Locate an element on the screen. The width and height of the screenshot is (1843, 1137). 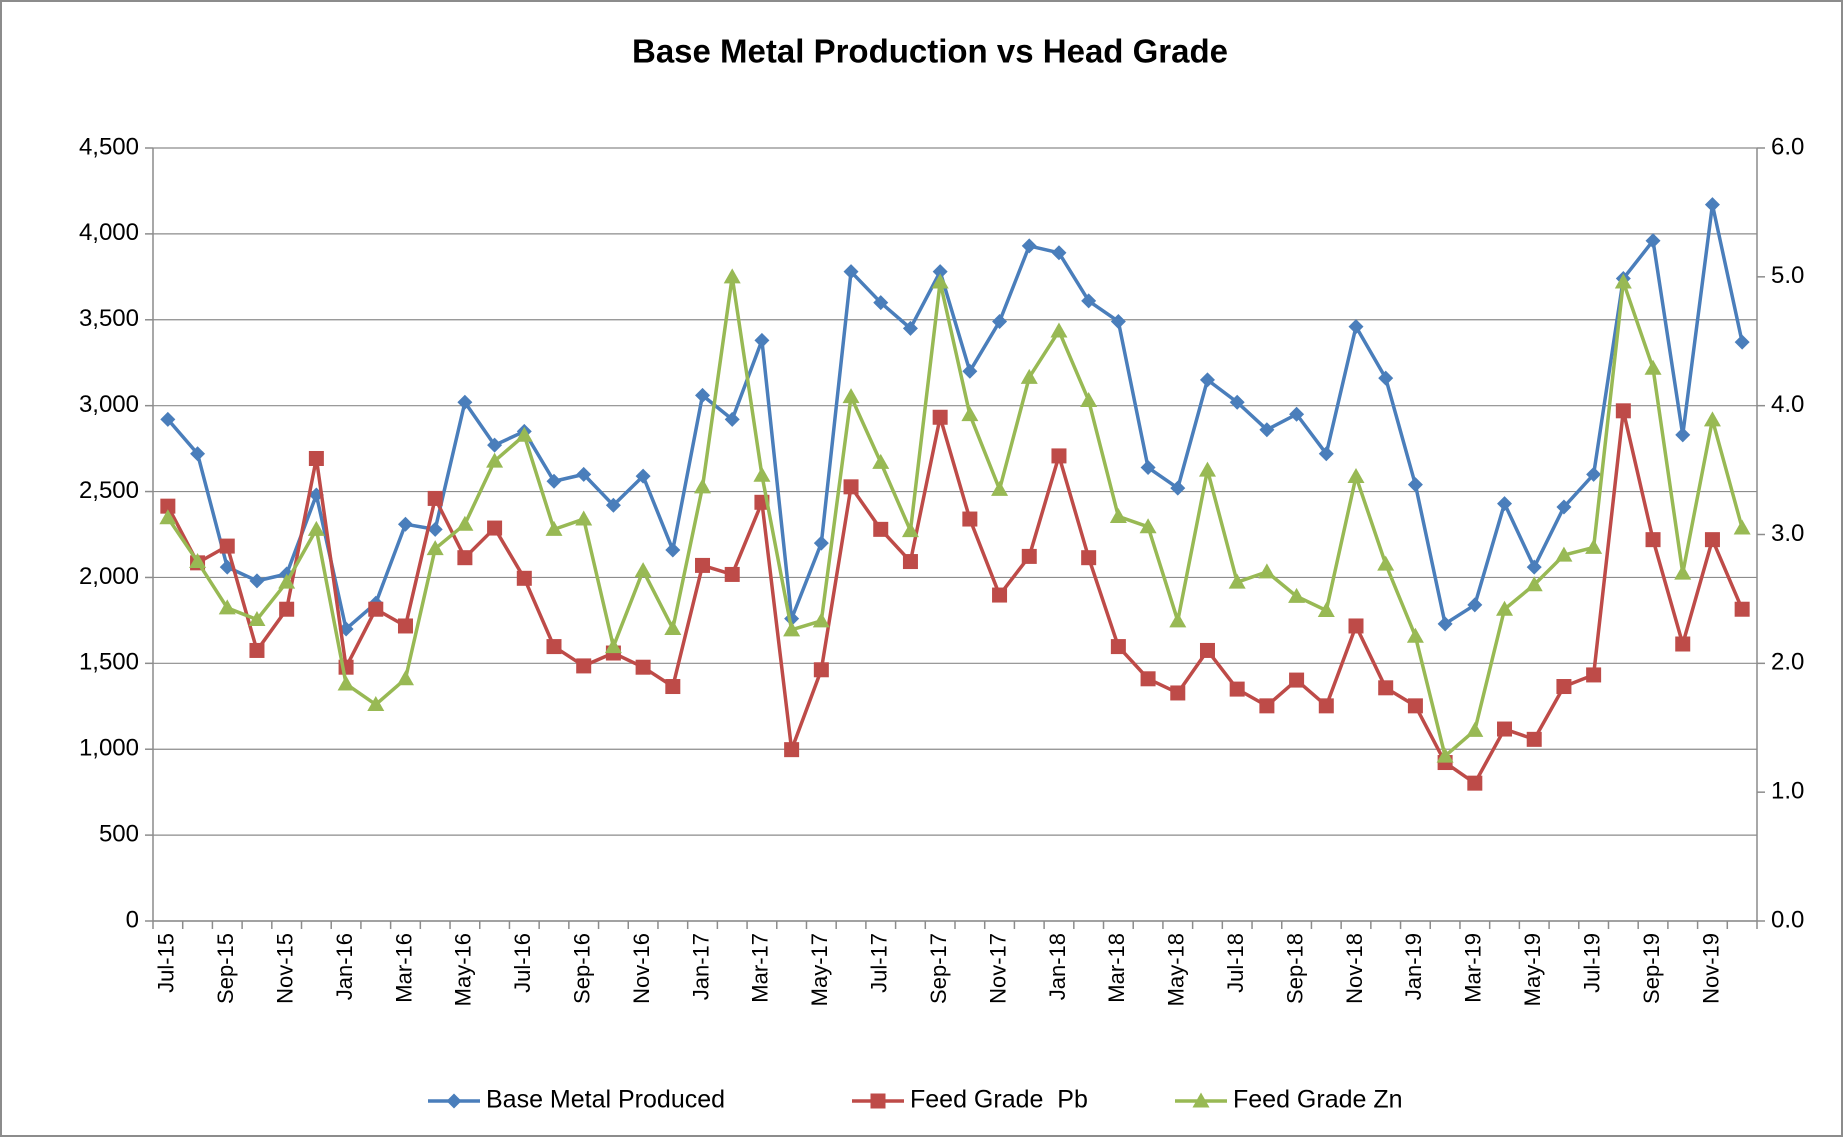
x-tick-label: Nov-16 is located at coordinates (641, 968).